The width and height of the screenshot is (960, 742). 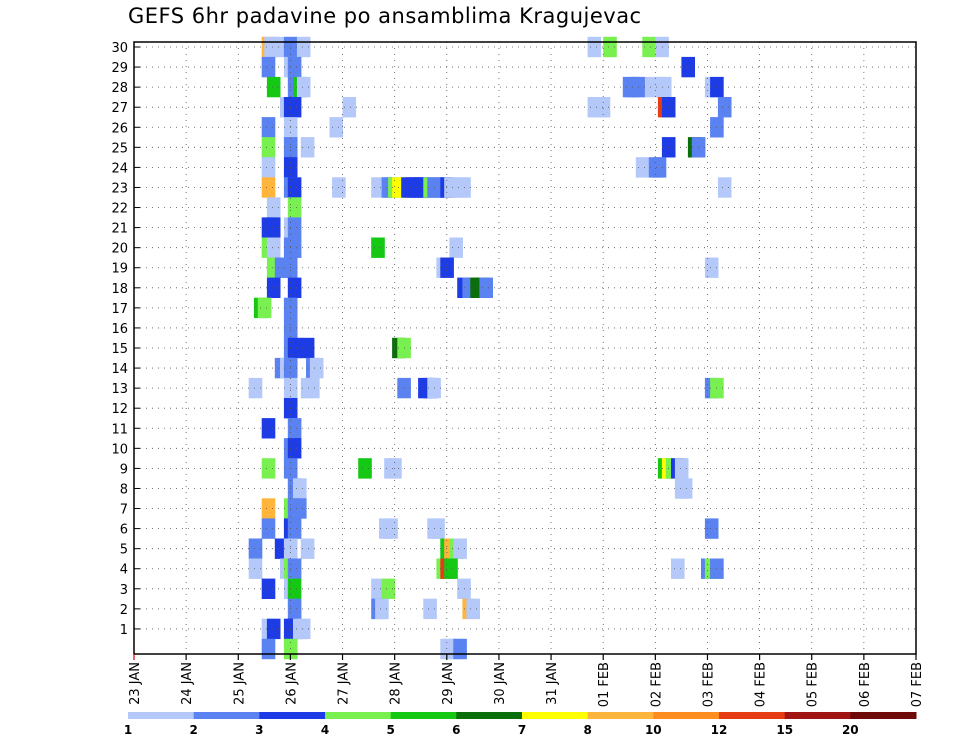 I want to click on y-tick-label: 27, so click(x=119, y=108).